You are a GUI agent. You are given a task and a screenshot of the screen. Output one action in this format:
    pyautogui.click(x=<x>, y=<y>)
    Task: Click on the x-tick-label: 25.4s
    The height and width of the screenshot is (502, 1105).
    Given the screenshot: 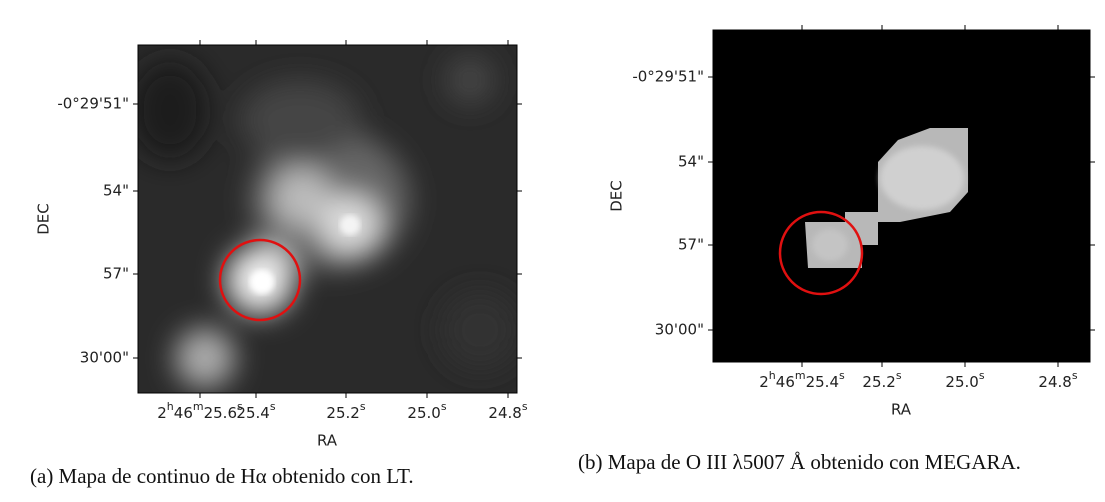 What is the action you would take?
    pyautogui.click(x=255, y=411)
    